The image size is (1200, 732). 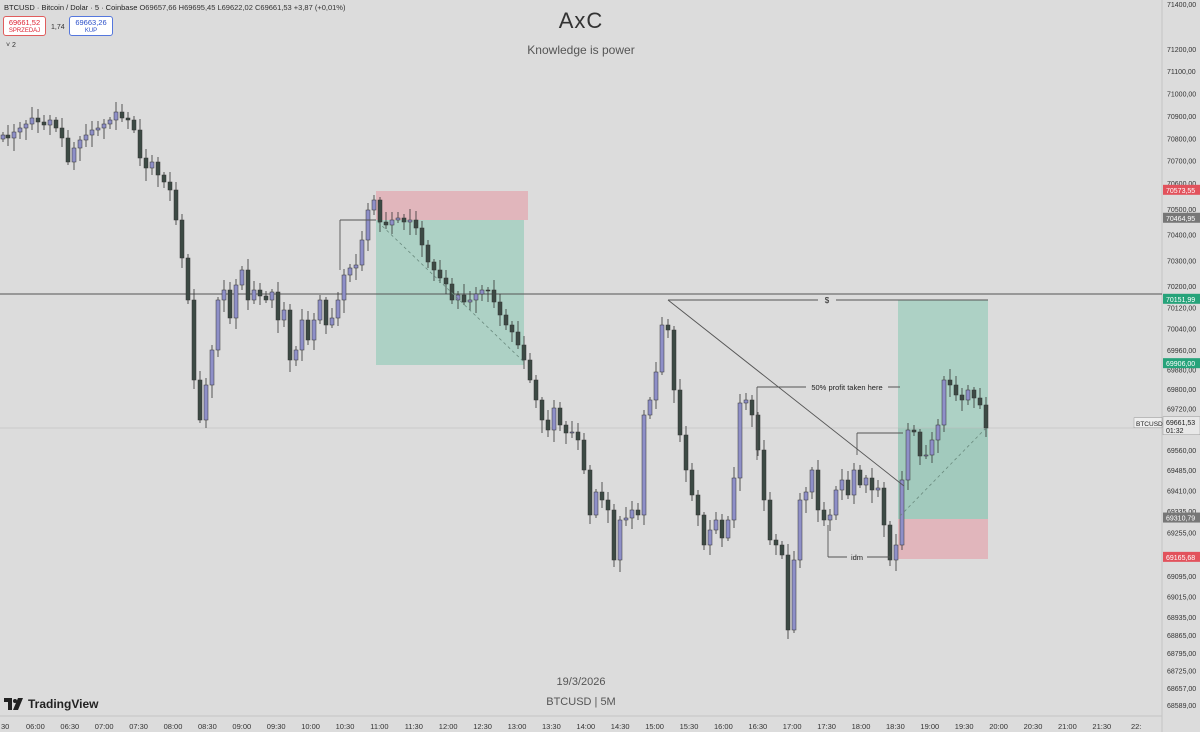 What do you see at coordinates (452, 205) in the screenshot?
I see `left-stop-zone` at bounding box center [452, 205].